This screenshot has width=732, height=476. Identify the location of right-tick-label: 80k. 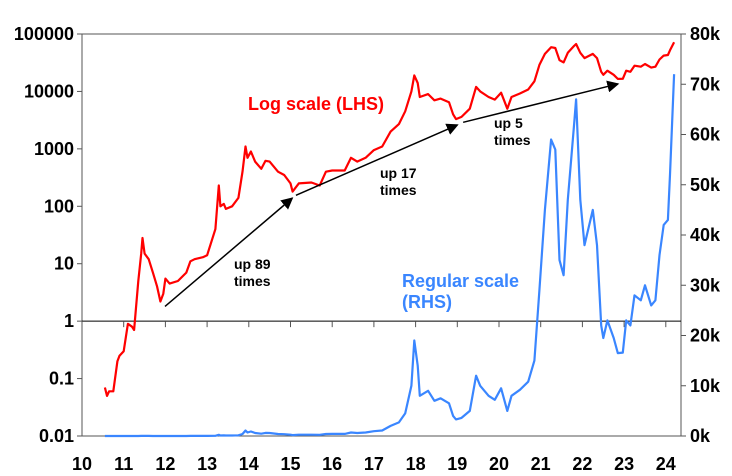
(705, 34).